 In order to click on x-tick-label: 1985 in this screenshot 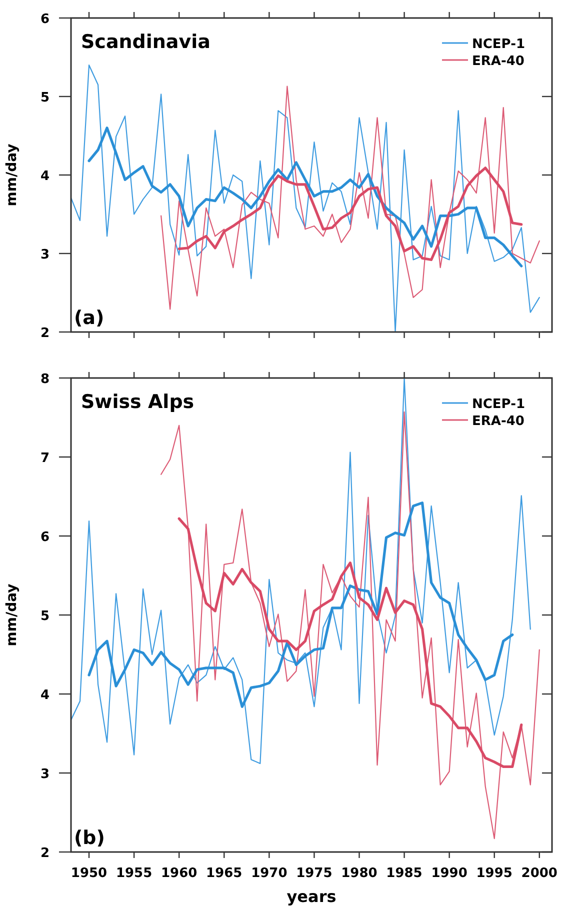, I will do `click(404, 873)`.